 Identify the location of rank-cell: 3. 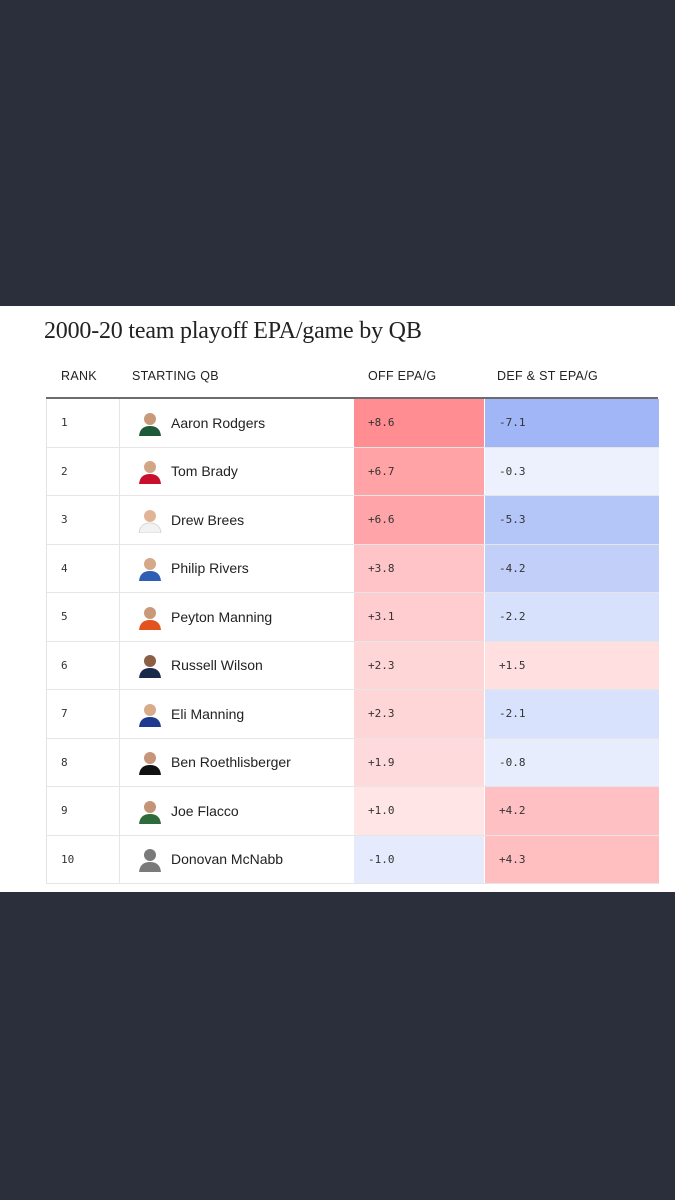
(83, 520).